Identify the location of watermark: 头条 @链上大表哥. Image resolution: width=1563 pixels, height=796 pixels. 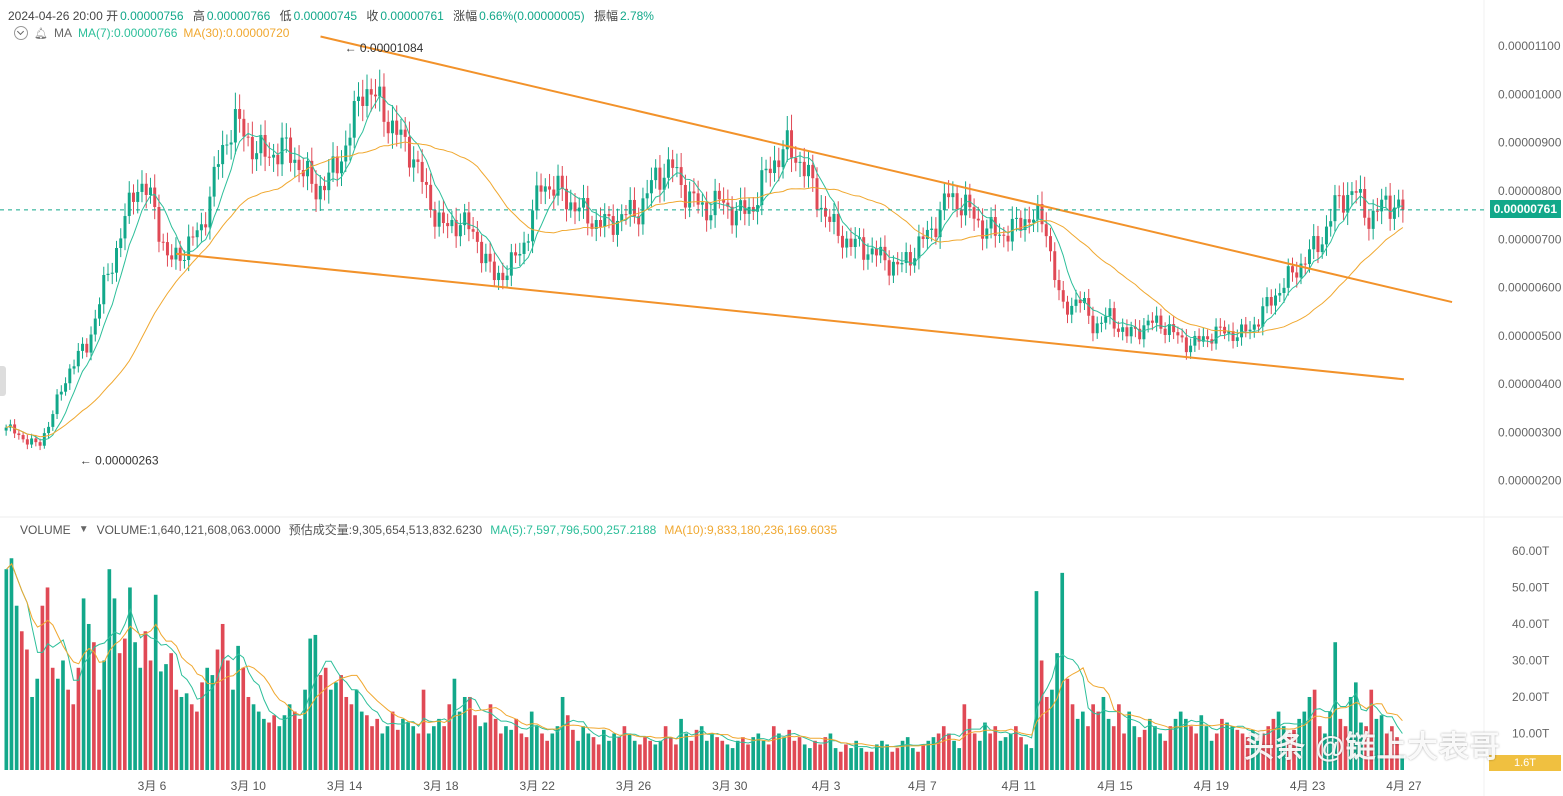
(1372, 747).